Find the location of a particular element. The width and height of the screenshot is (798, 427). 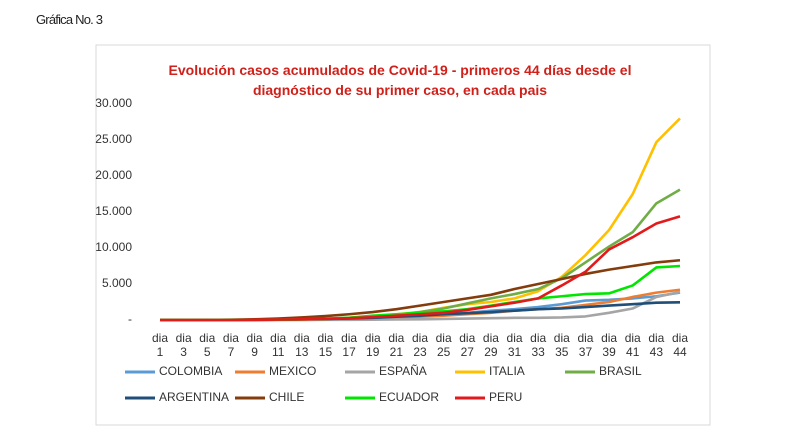

x-tick-label: dia 1 is located at coordinates (159, 345).